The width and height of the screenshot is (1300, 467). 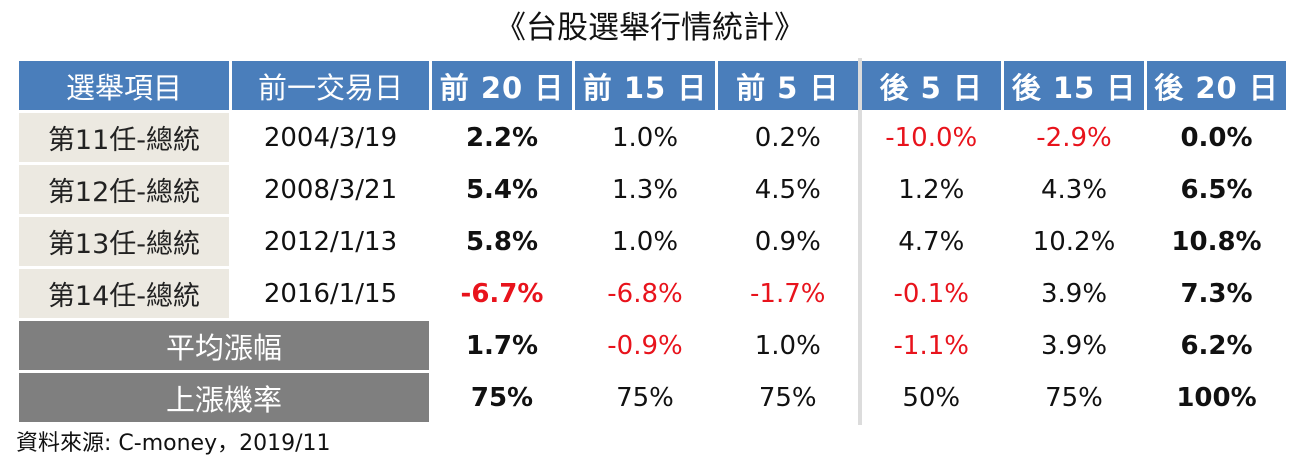 I want to click on column-header: 後 15 日, so click(x=1074, y=85).